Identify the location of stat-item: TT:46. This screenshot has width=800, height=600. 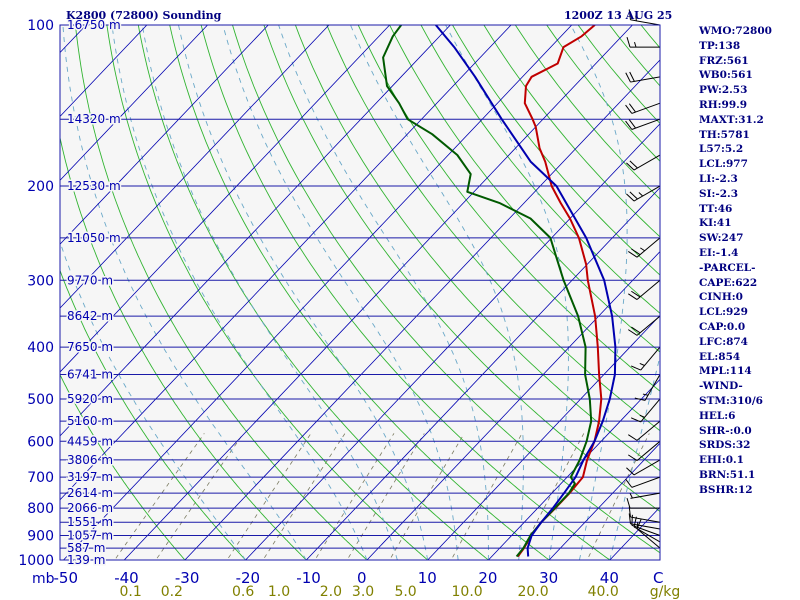
(716, 208).